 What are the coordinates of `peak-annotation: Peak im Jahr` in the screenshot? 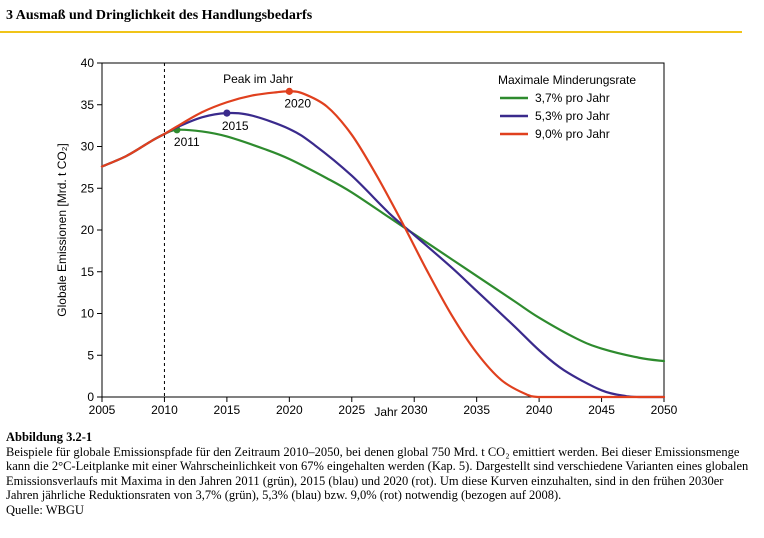 It's located at (258, 79).